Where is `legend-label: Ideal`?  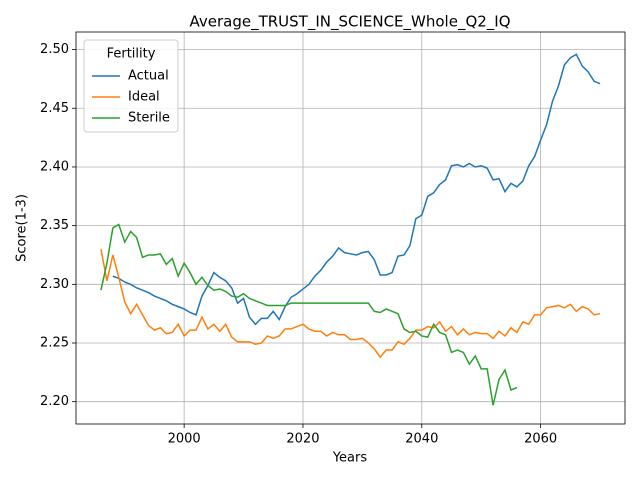 legend-label: Ideal is located at coordinates (144, 97).